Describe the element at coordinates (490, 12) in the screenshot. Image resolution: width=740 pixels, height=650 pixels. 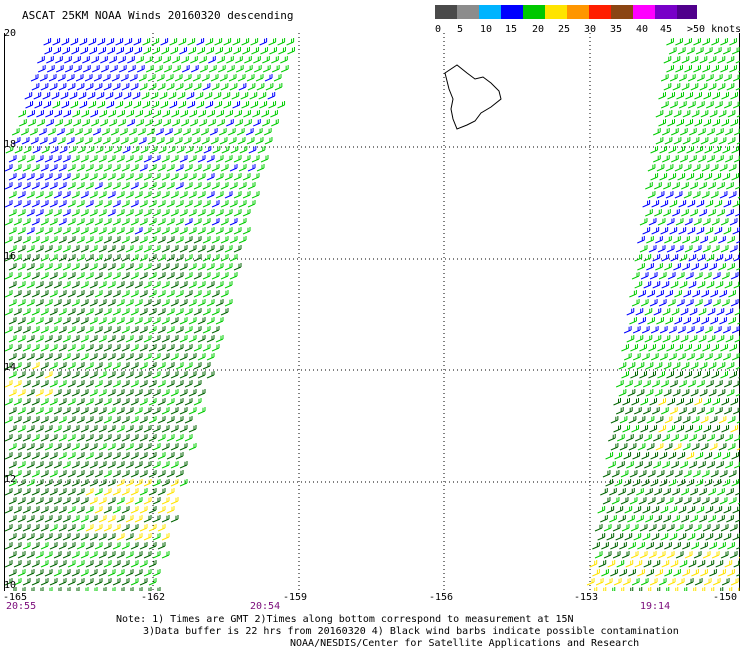
I see `legend-swatch` at that location.